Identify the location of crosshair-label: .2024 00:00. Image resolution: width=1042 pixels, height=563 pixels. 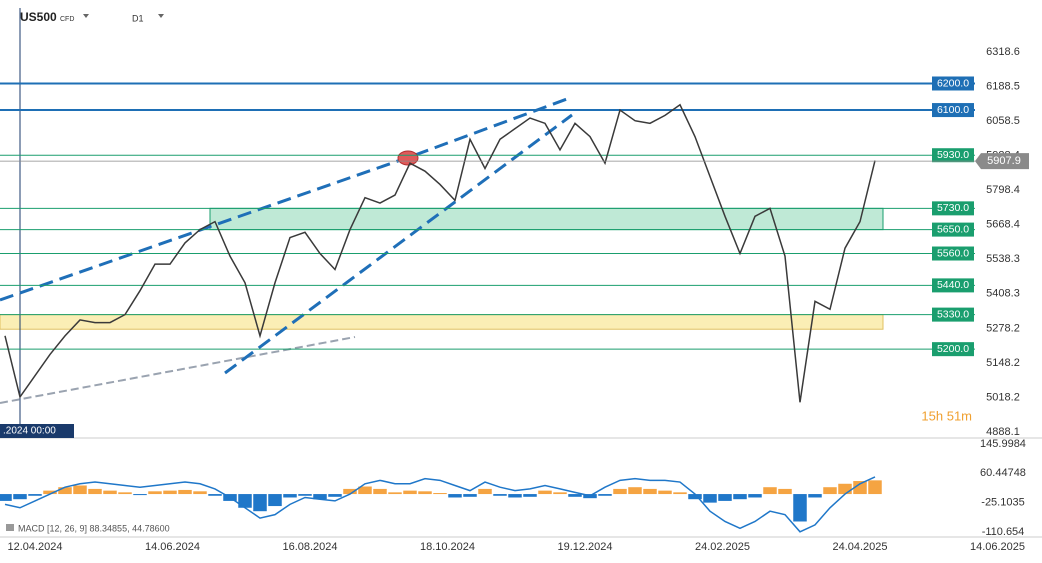
(29, 431).